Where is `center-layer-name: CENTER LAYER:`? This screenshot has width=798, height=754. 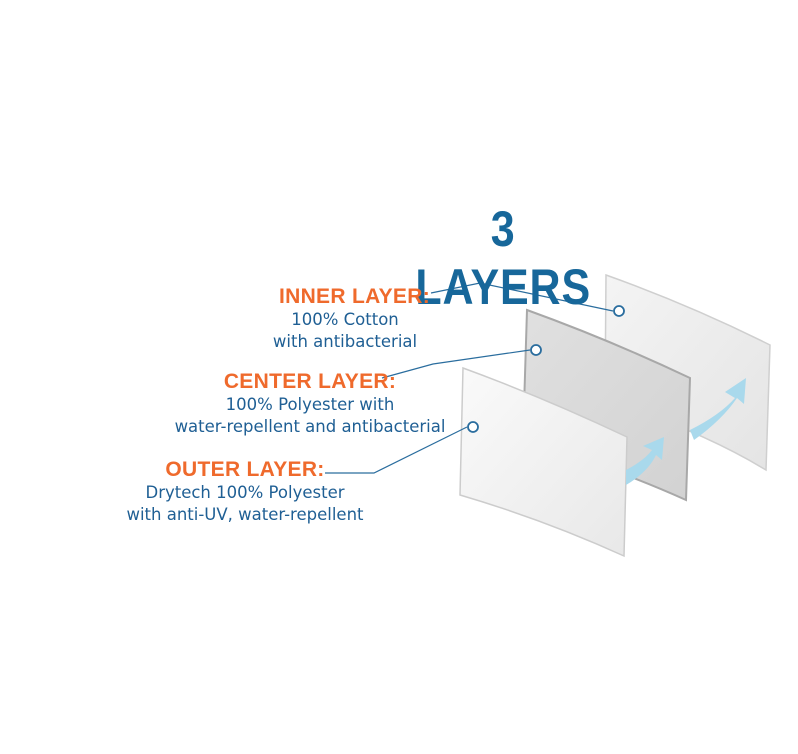
center-layer-name: CENTER LAYER: is located at coordinates (310, 381).